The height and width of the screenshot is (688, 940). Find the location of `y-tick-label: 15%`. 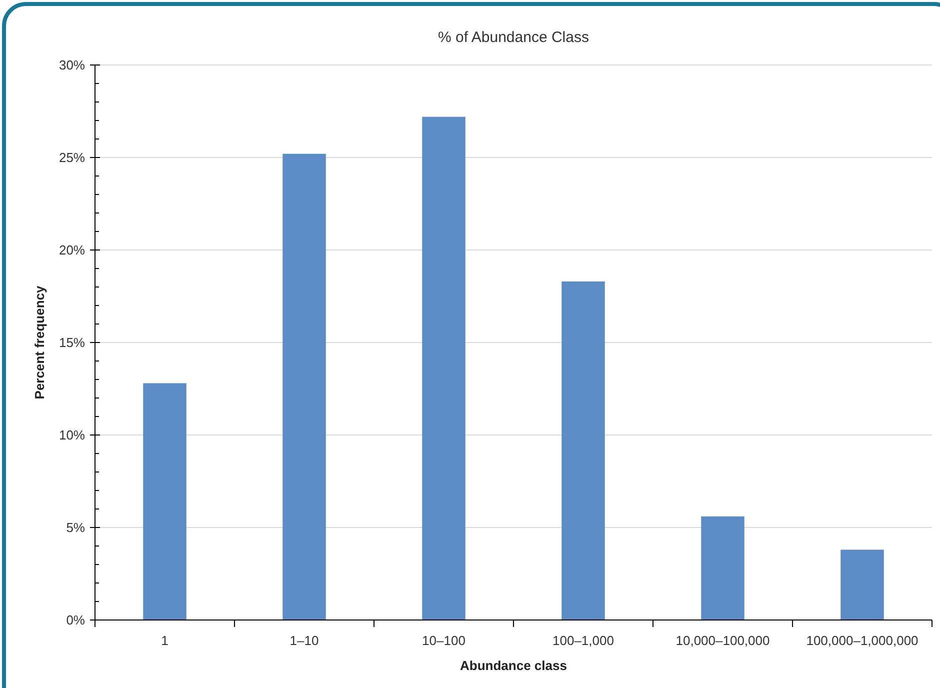

y-tick-label: 15% is located at coordinates (72, 342).